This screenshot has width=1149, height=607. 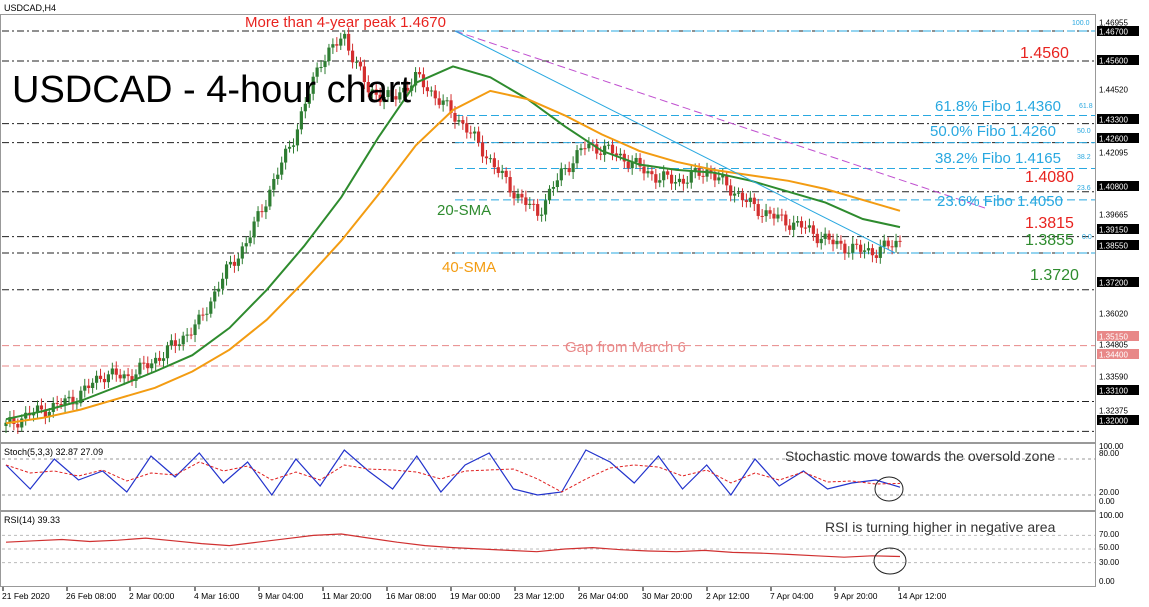 I want to click on time-tick: 21 Feb 2020, so click(x=26, y=596).